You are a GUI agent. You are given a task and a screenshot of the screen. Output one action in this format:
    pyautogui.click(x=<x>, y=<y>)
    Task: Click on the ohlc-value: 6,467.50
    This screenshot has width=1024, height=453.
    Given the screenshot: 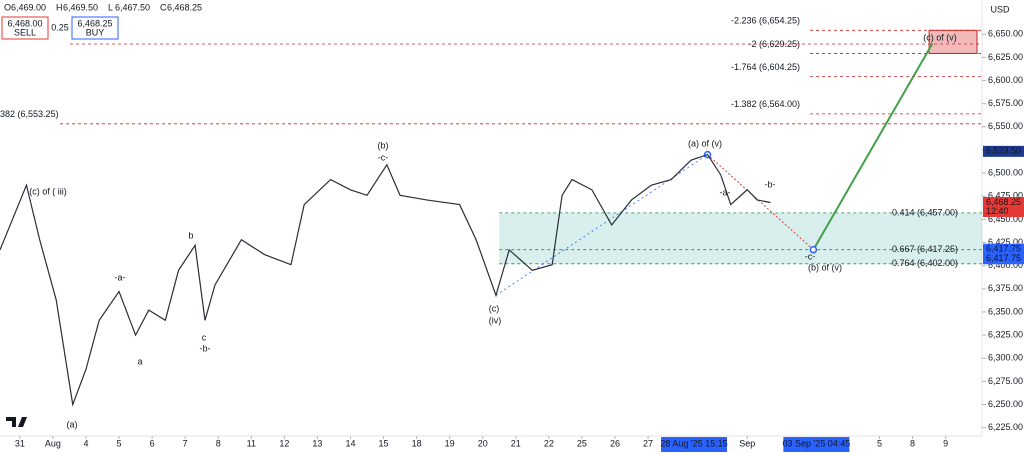 What is the action you would take?
    pyautogui.click(x=132, y=7)
    